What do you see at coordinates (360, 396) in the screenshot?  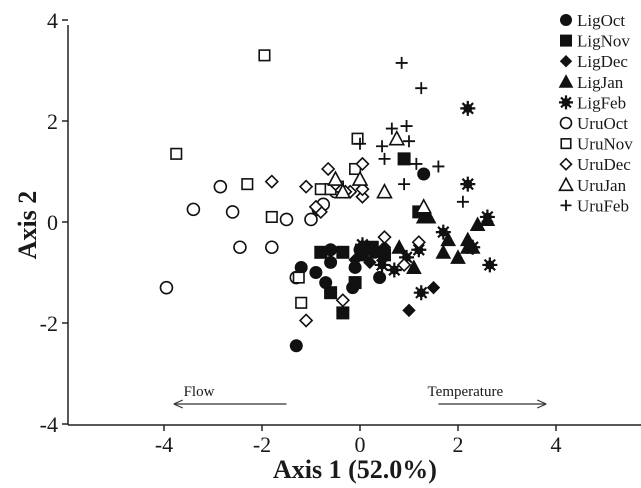 I see `annotations: Flow Temperature` at bounding box center [360, 396].